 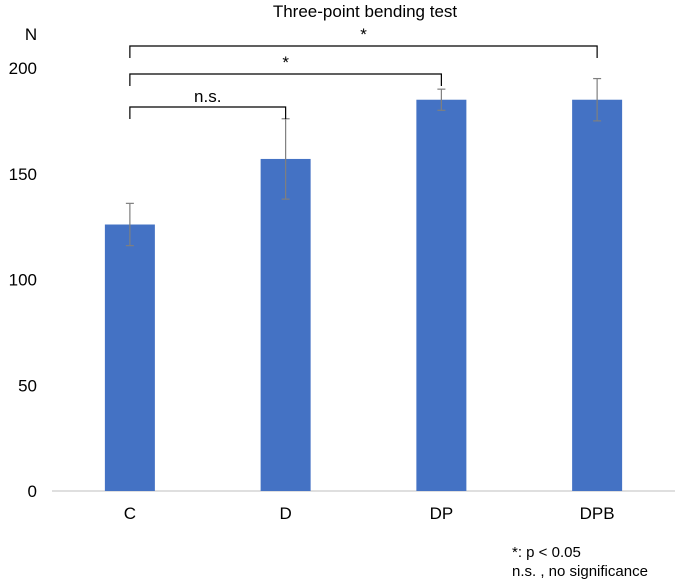 What do you see at coordinates (23, 68) in the screenshot?
I see `y-tick-label-200: 200` at bounding box center [23, 68].